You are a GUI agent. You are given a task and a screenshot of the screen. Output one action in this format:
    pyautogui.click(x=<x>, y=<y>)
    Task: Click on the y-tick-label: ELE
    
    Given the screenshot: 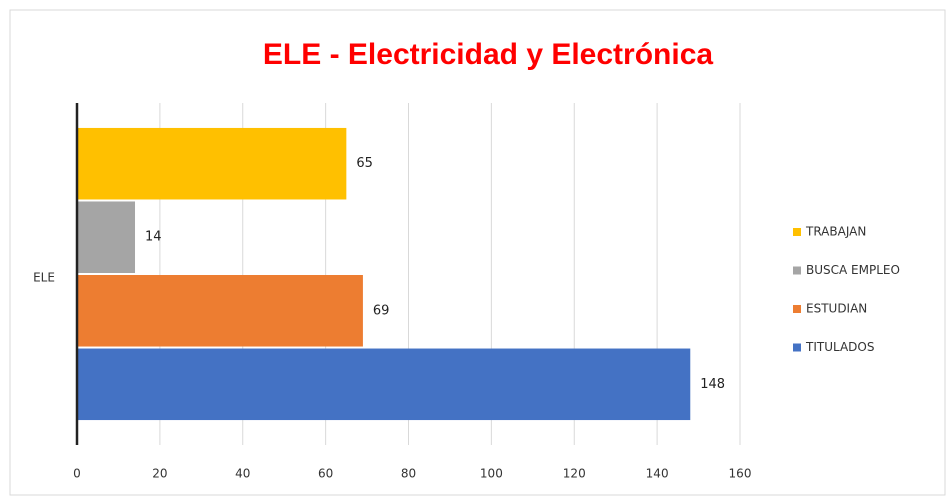 What is the action you would take?
    pyautogui.click(x=44, y=278)
    